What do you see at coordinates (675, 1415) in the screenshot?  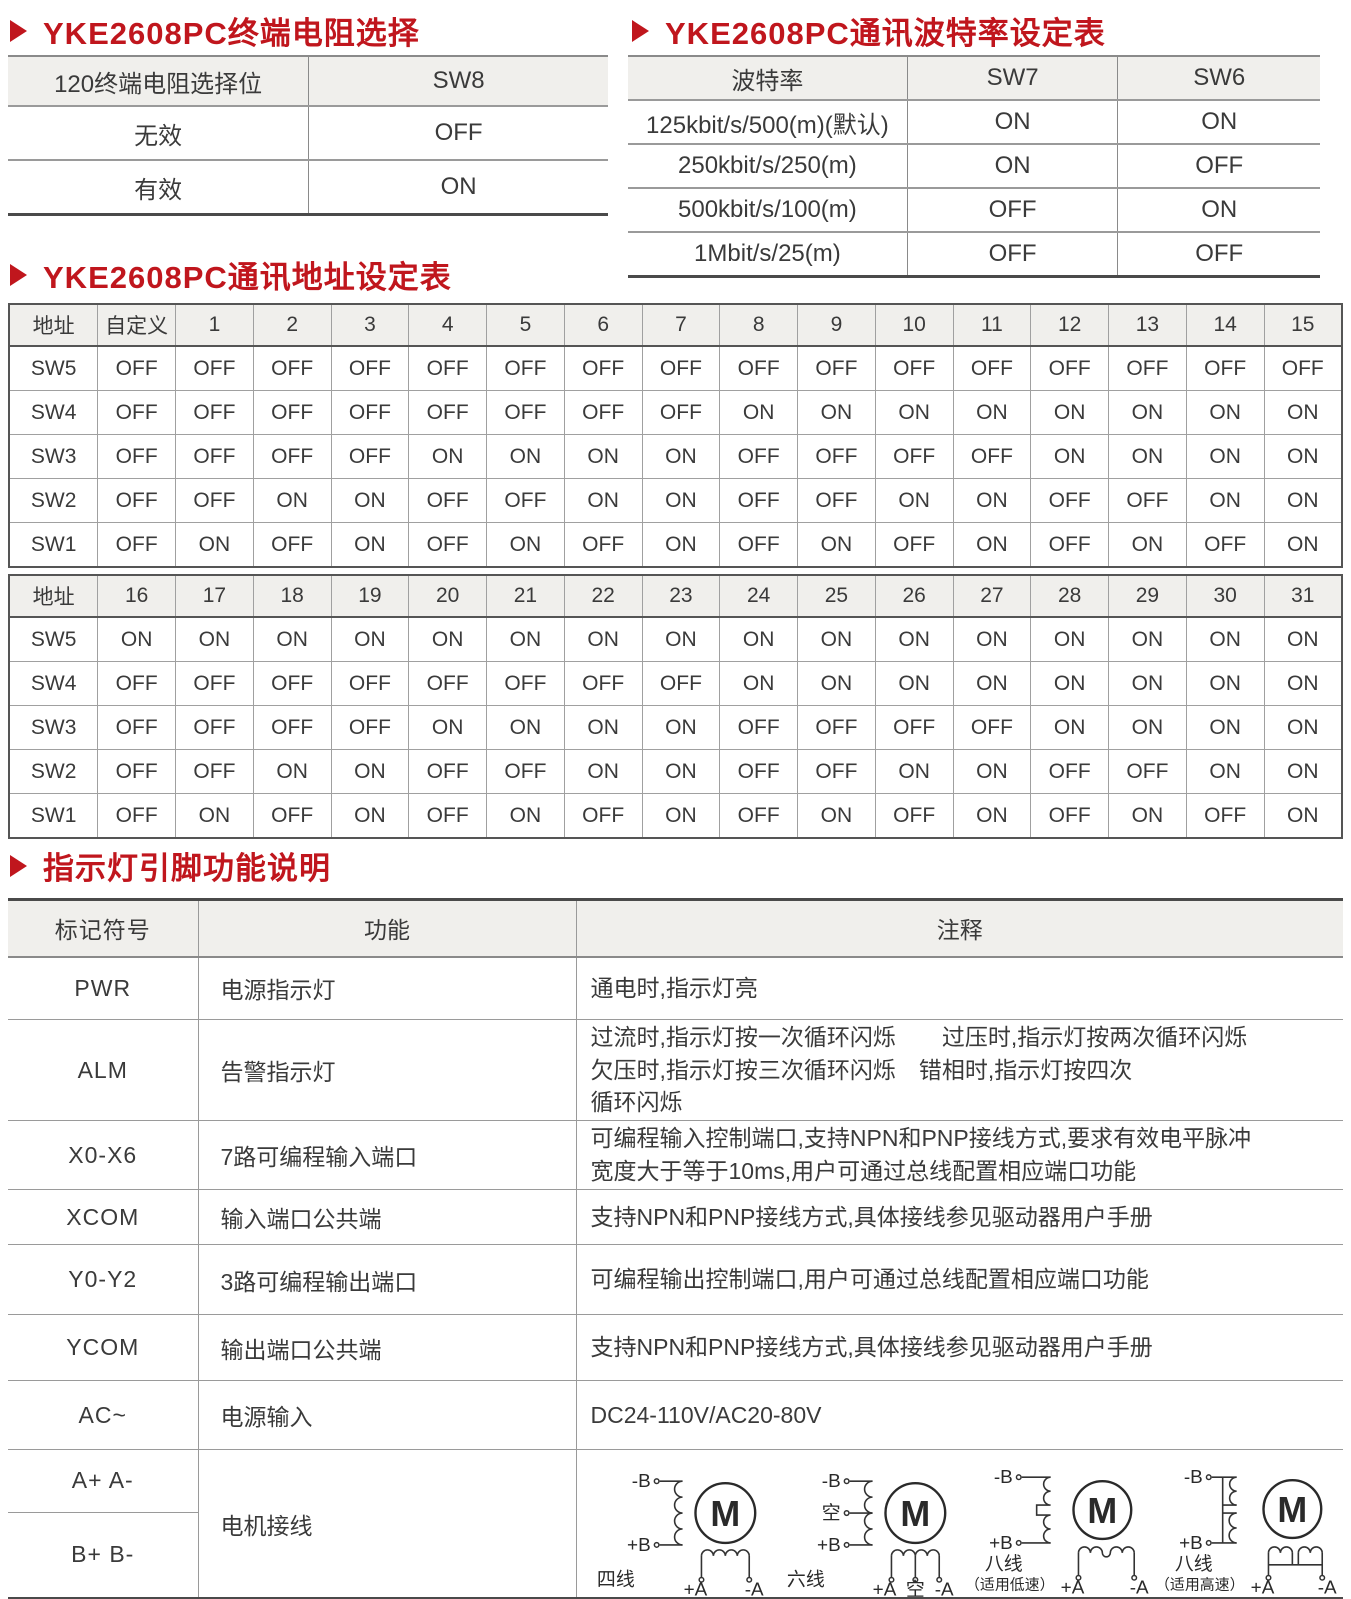 I see `table-row: AC~ 电源输入 DC24-110V/AC20-80V` at bounding box center [675, 1415].